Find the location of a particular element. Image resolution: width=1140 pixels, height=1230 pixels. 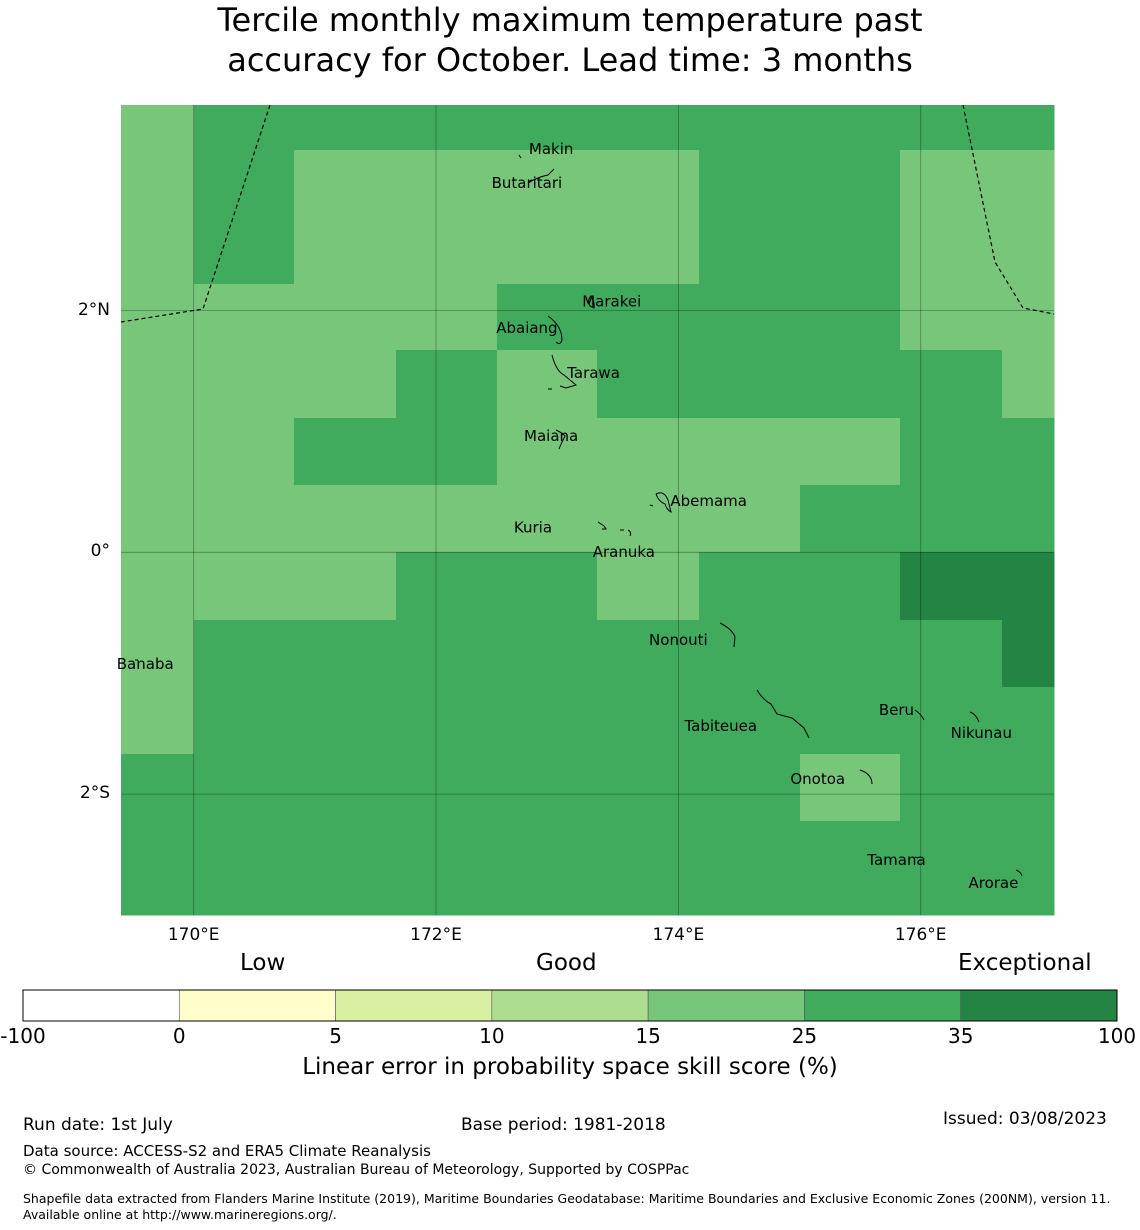

marakei-shape is located at coordinates (591, 302).